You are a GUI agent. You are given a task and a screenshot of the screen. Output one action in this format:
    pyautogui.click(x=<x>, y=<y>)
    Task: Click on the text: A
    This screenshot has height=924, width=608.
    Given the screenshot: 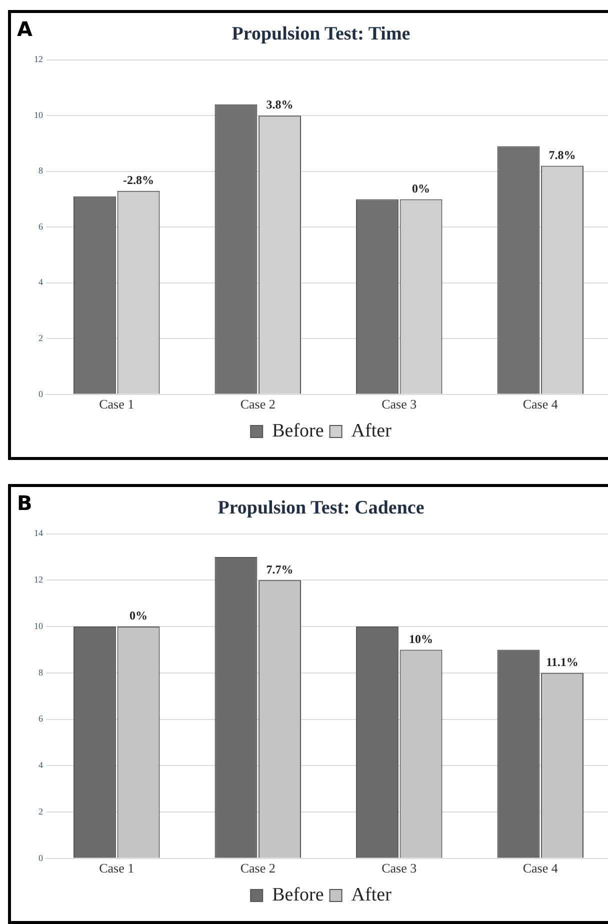 What is the action you would take?
    pyautogui.click(x=24, y=29)
    